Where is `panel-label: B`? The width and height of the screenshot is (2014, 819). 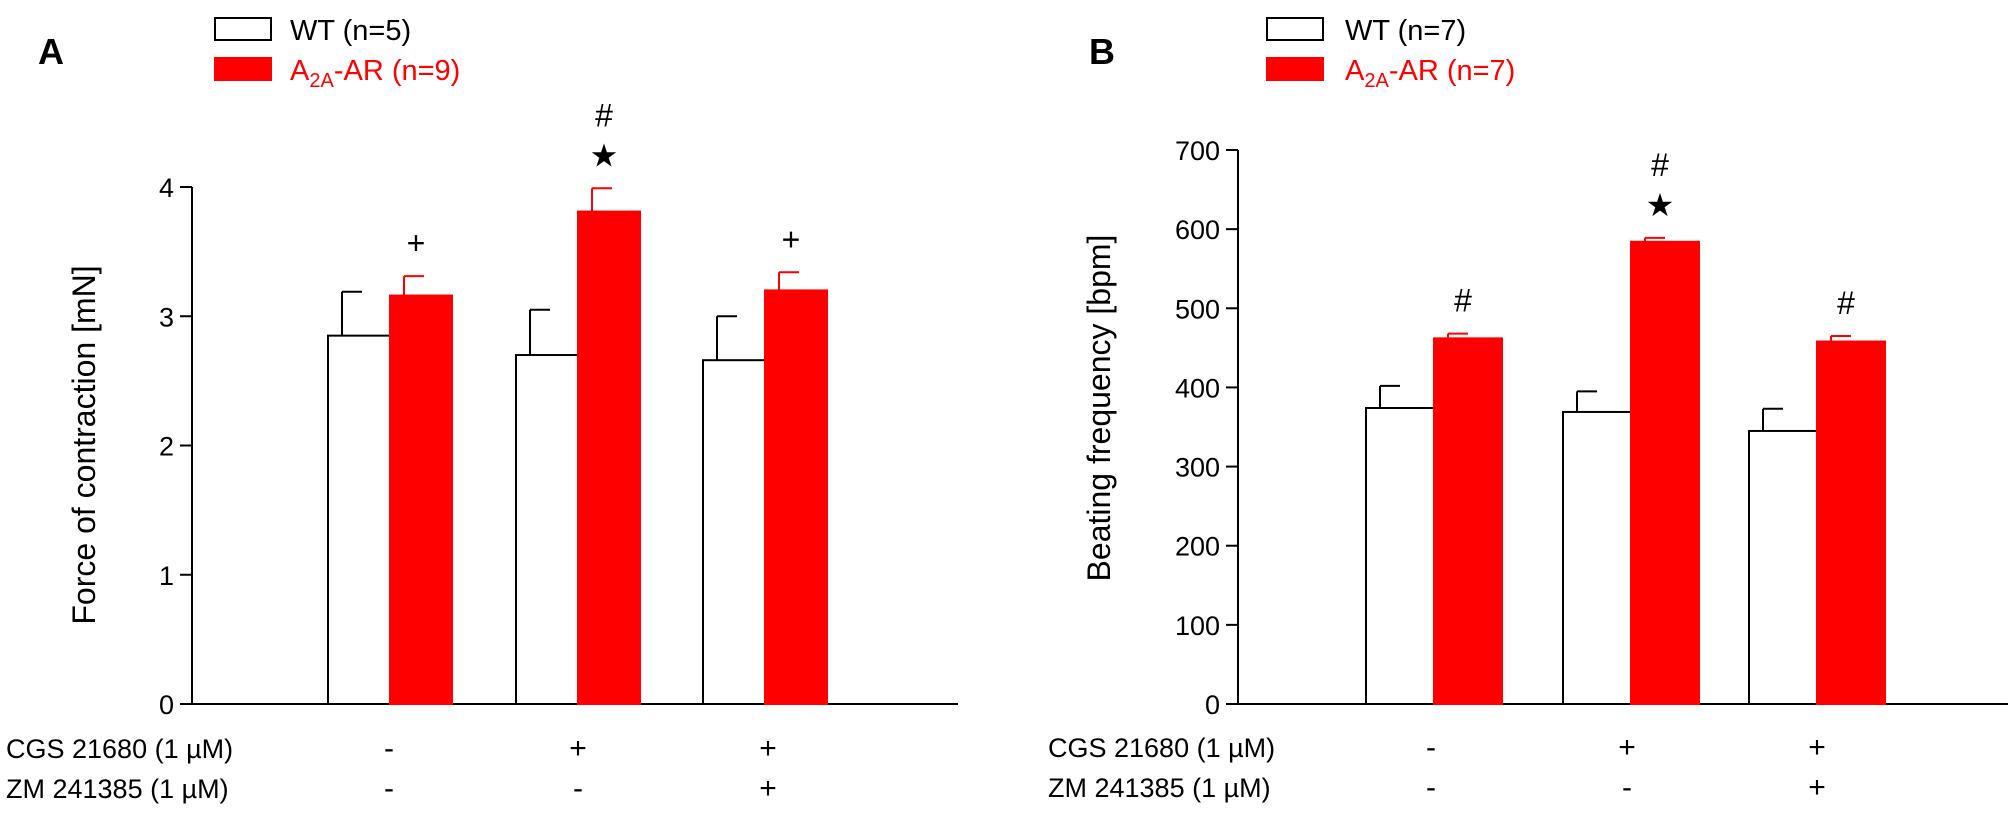 panel-label: B is located at coordinates (1102, 51).